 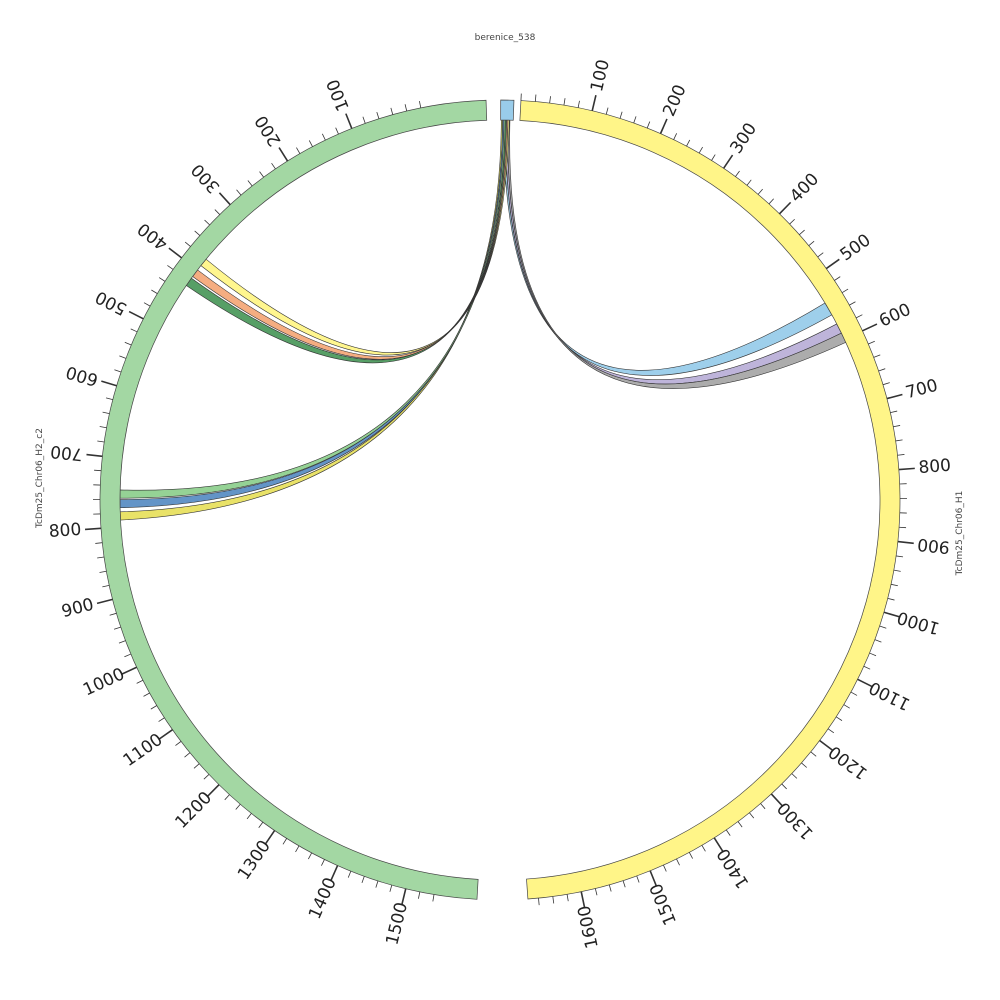 What do you see at coordinates (505, 38) in the screenshot?
I see `segment-label-berenice: berenice_538` at bounding box center [505, 38].